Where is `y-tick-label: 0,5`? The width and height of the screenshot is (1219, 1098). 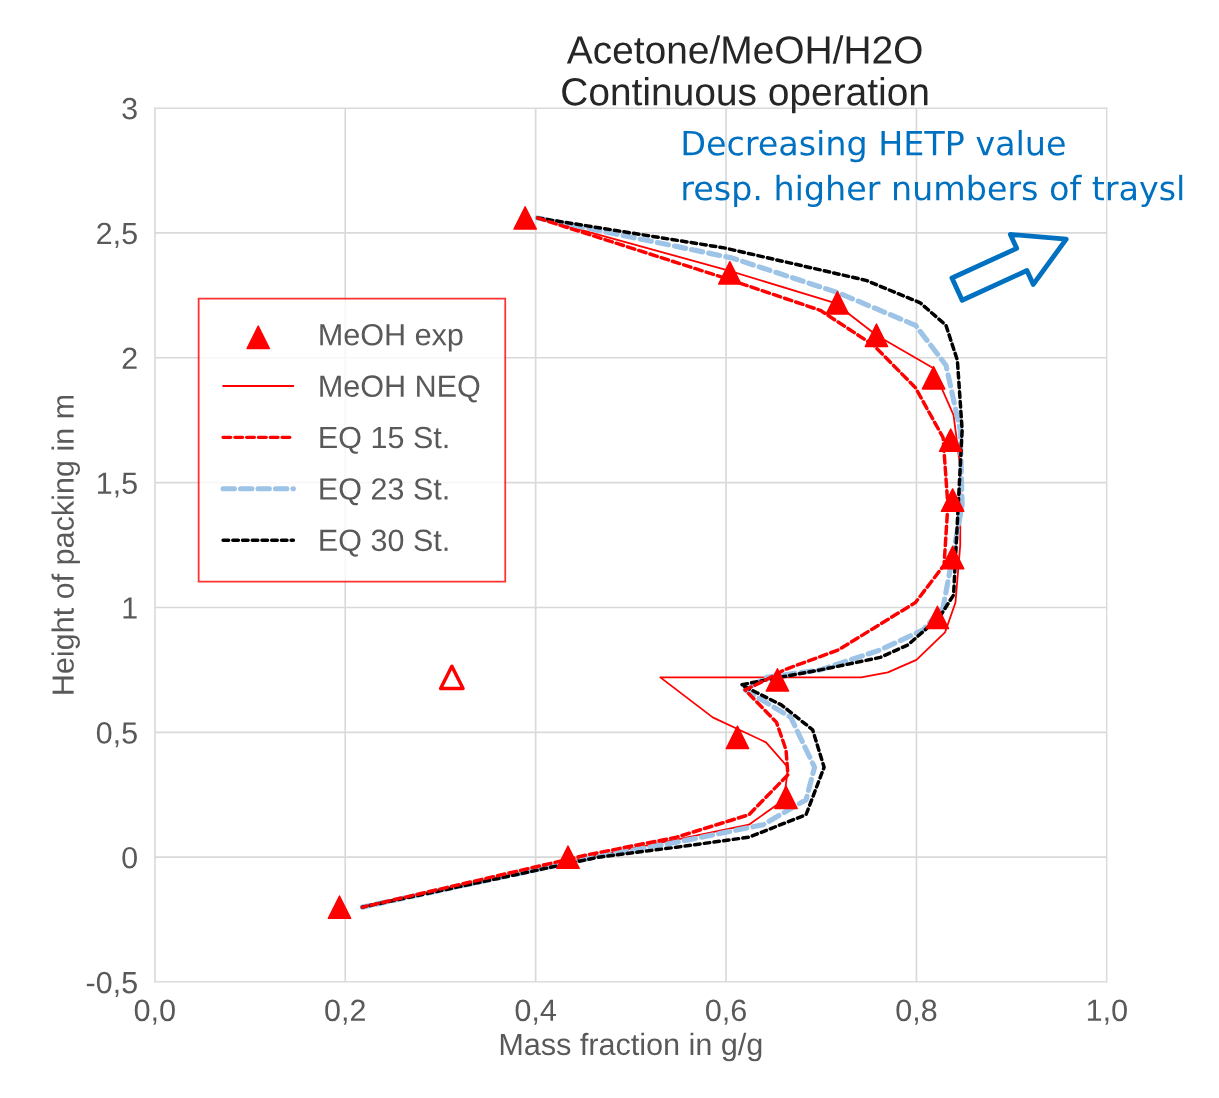
y-tick-label: 0,5 is located at coordinates (116, 735).